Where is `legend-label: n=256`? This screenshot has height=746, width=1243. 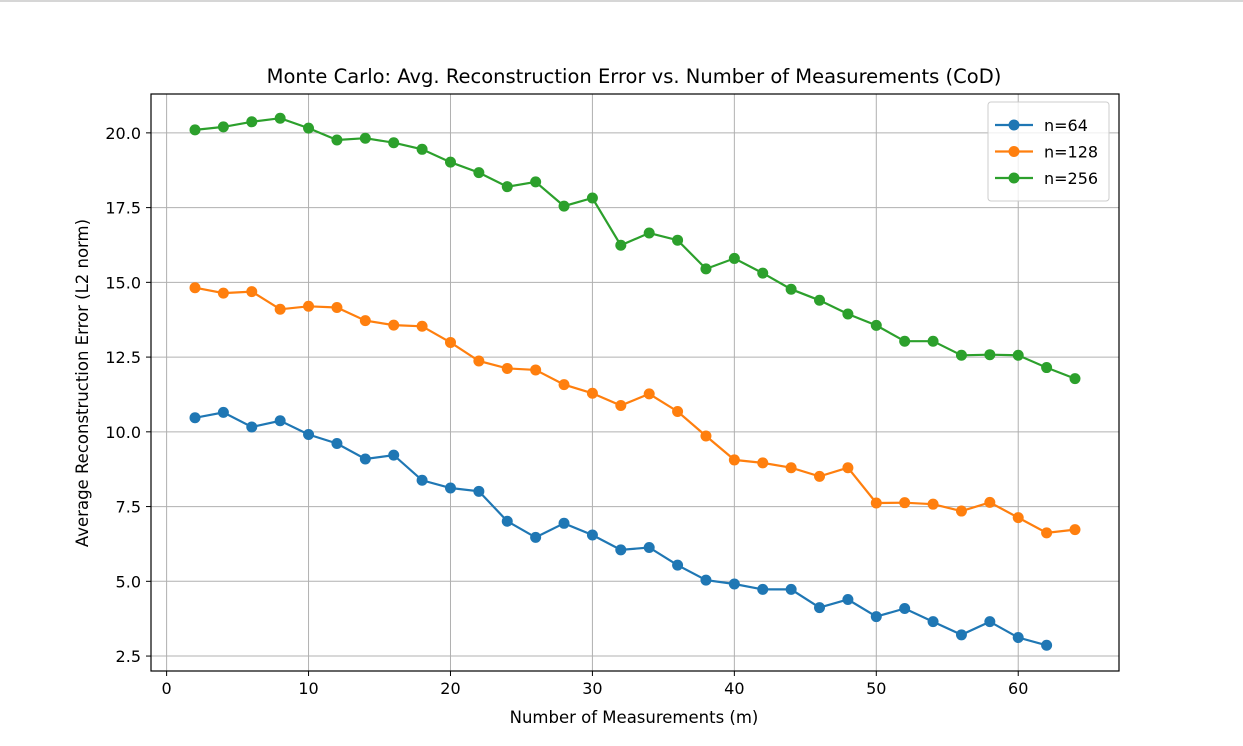 legend-label: n=256 is located at coordinates (1071, 178).